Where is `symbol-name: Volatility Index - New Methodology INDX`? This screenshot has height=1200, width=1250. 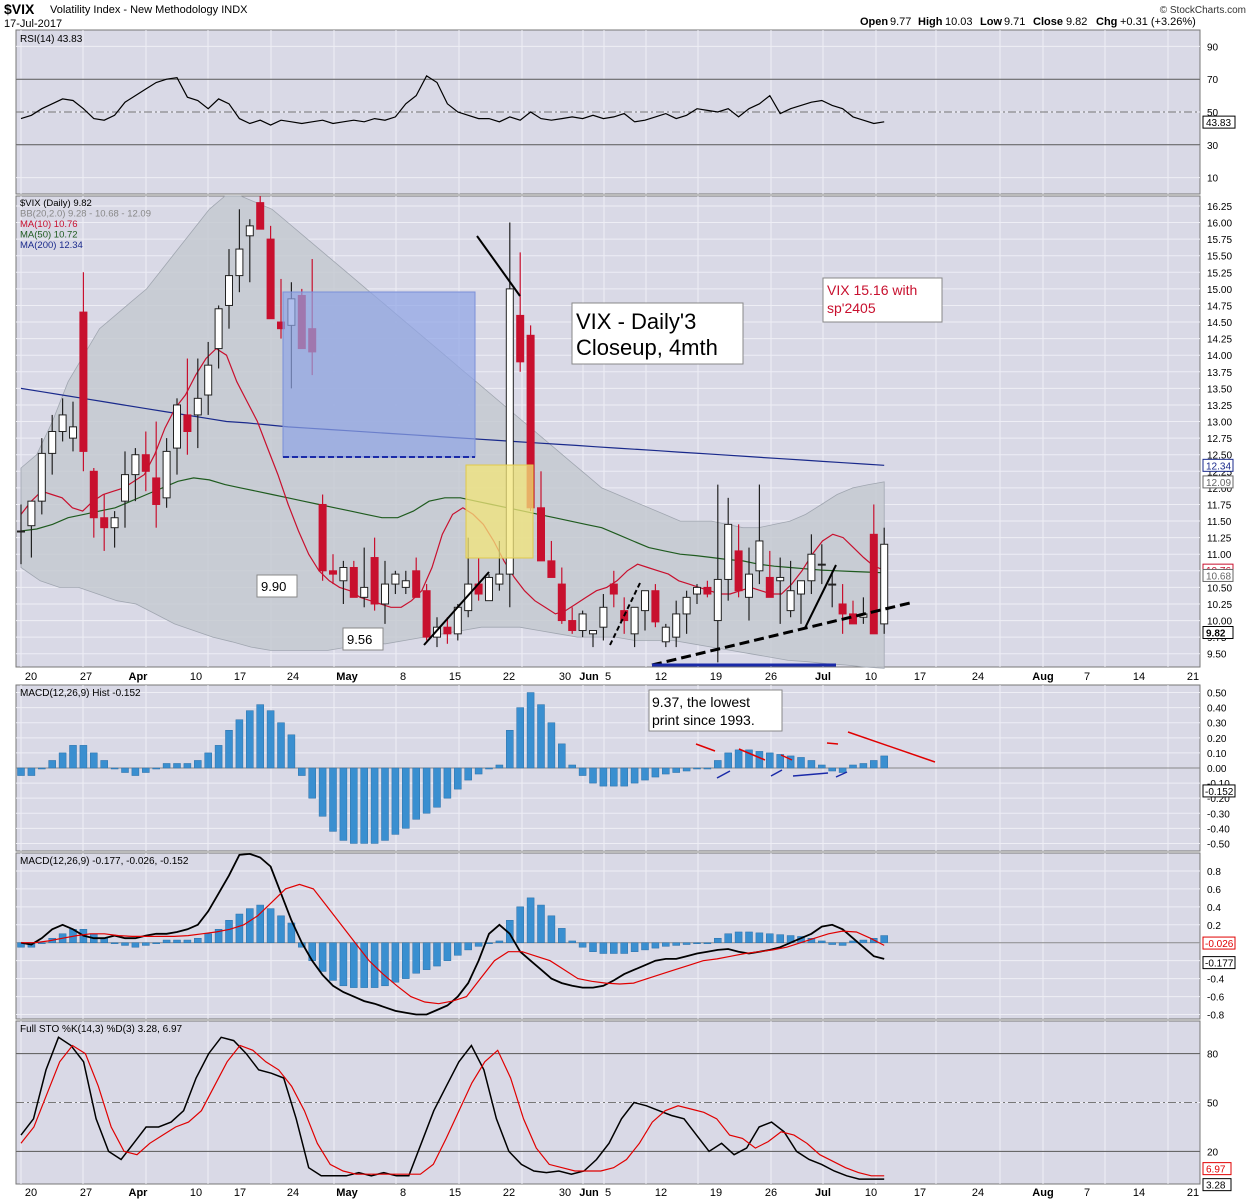
symbol-name: Volatility Index - New Methodology INDX is located at coordinates (149, 10).